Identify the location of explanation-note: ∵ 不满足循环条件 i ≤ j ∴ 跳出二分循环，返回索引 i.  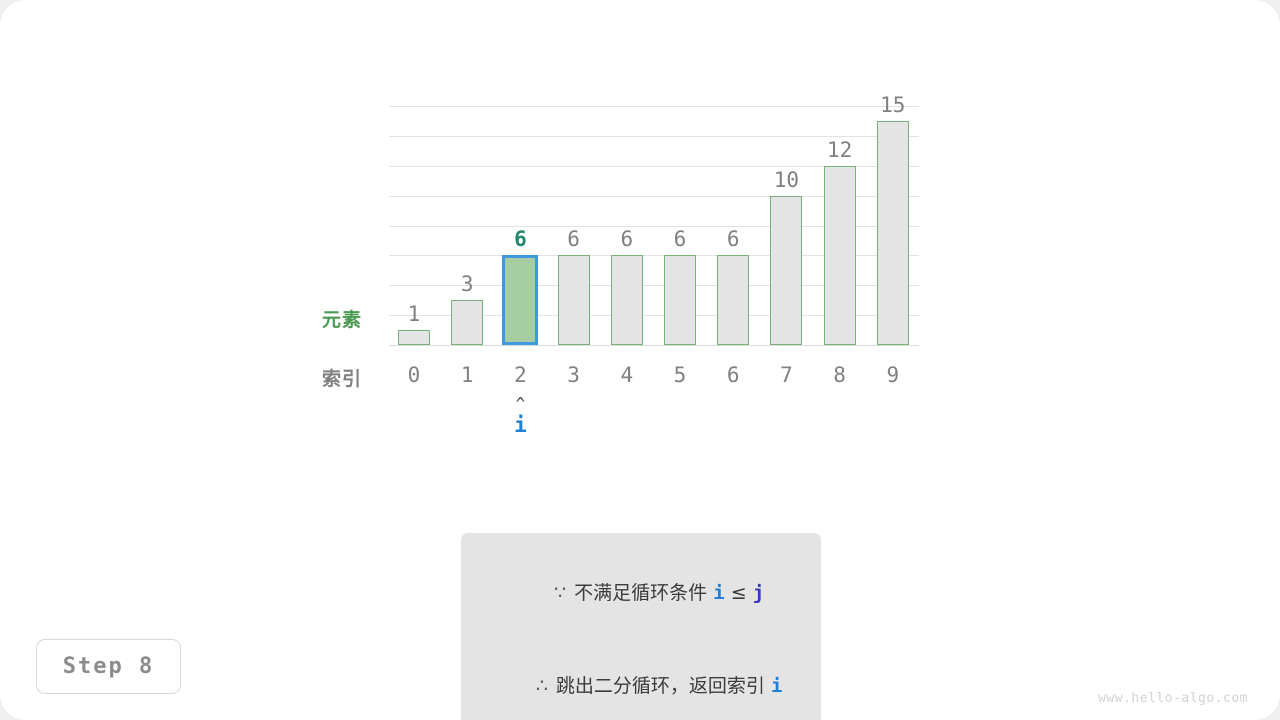
(641, 626).